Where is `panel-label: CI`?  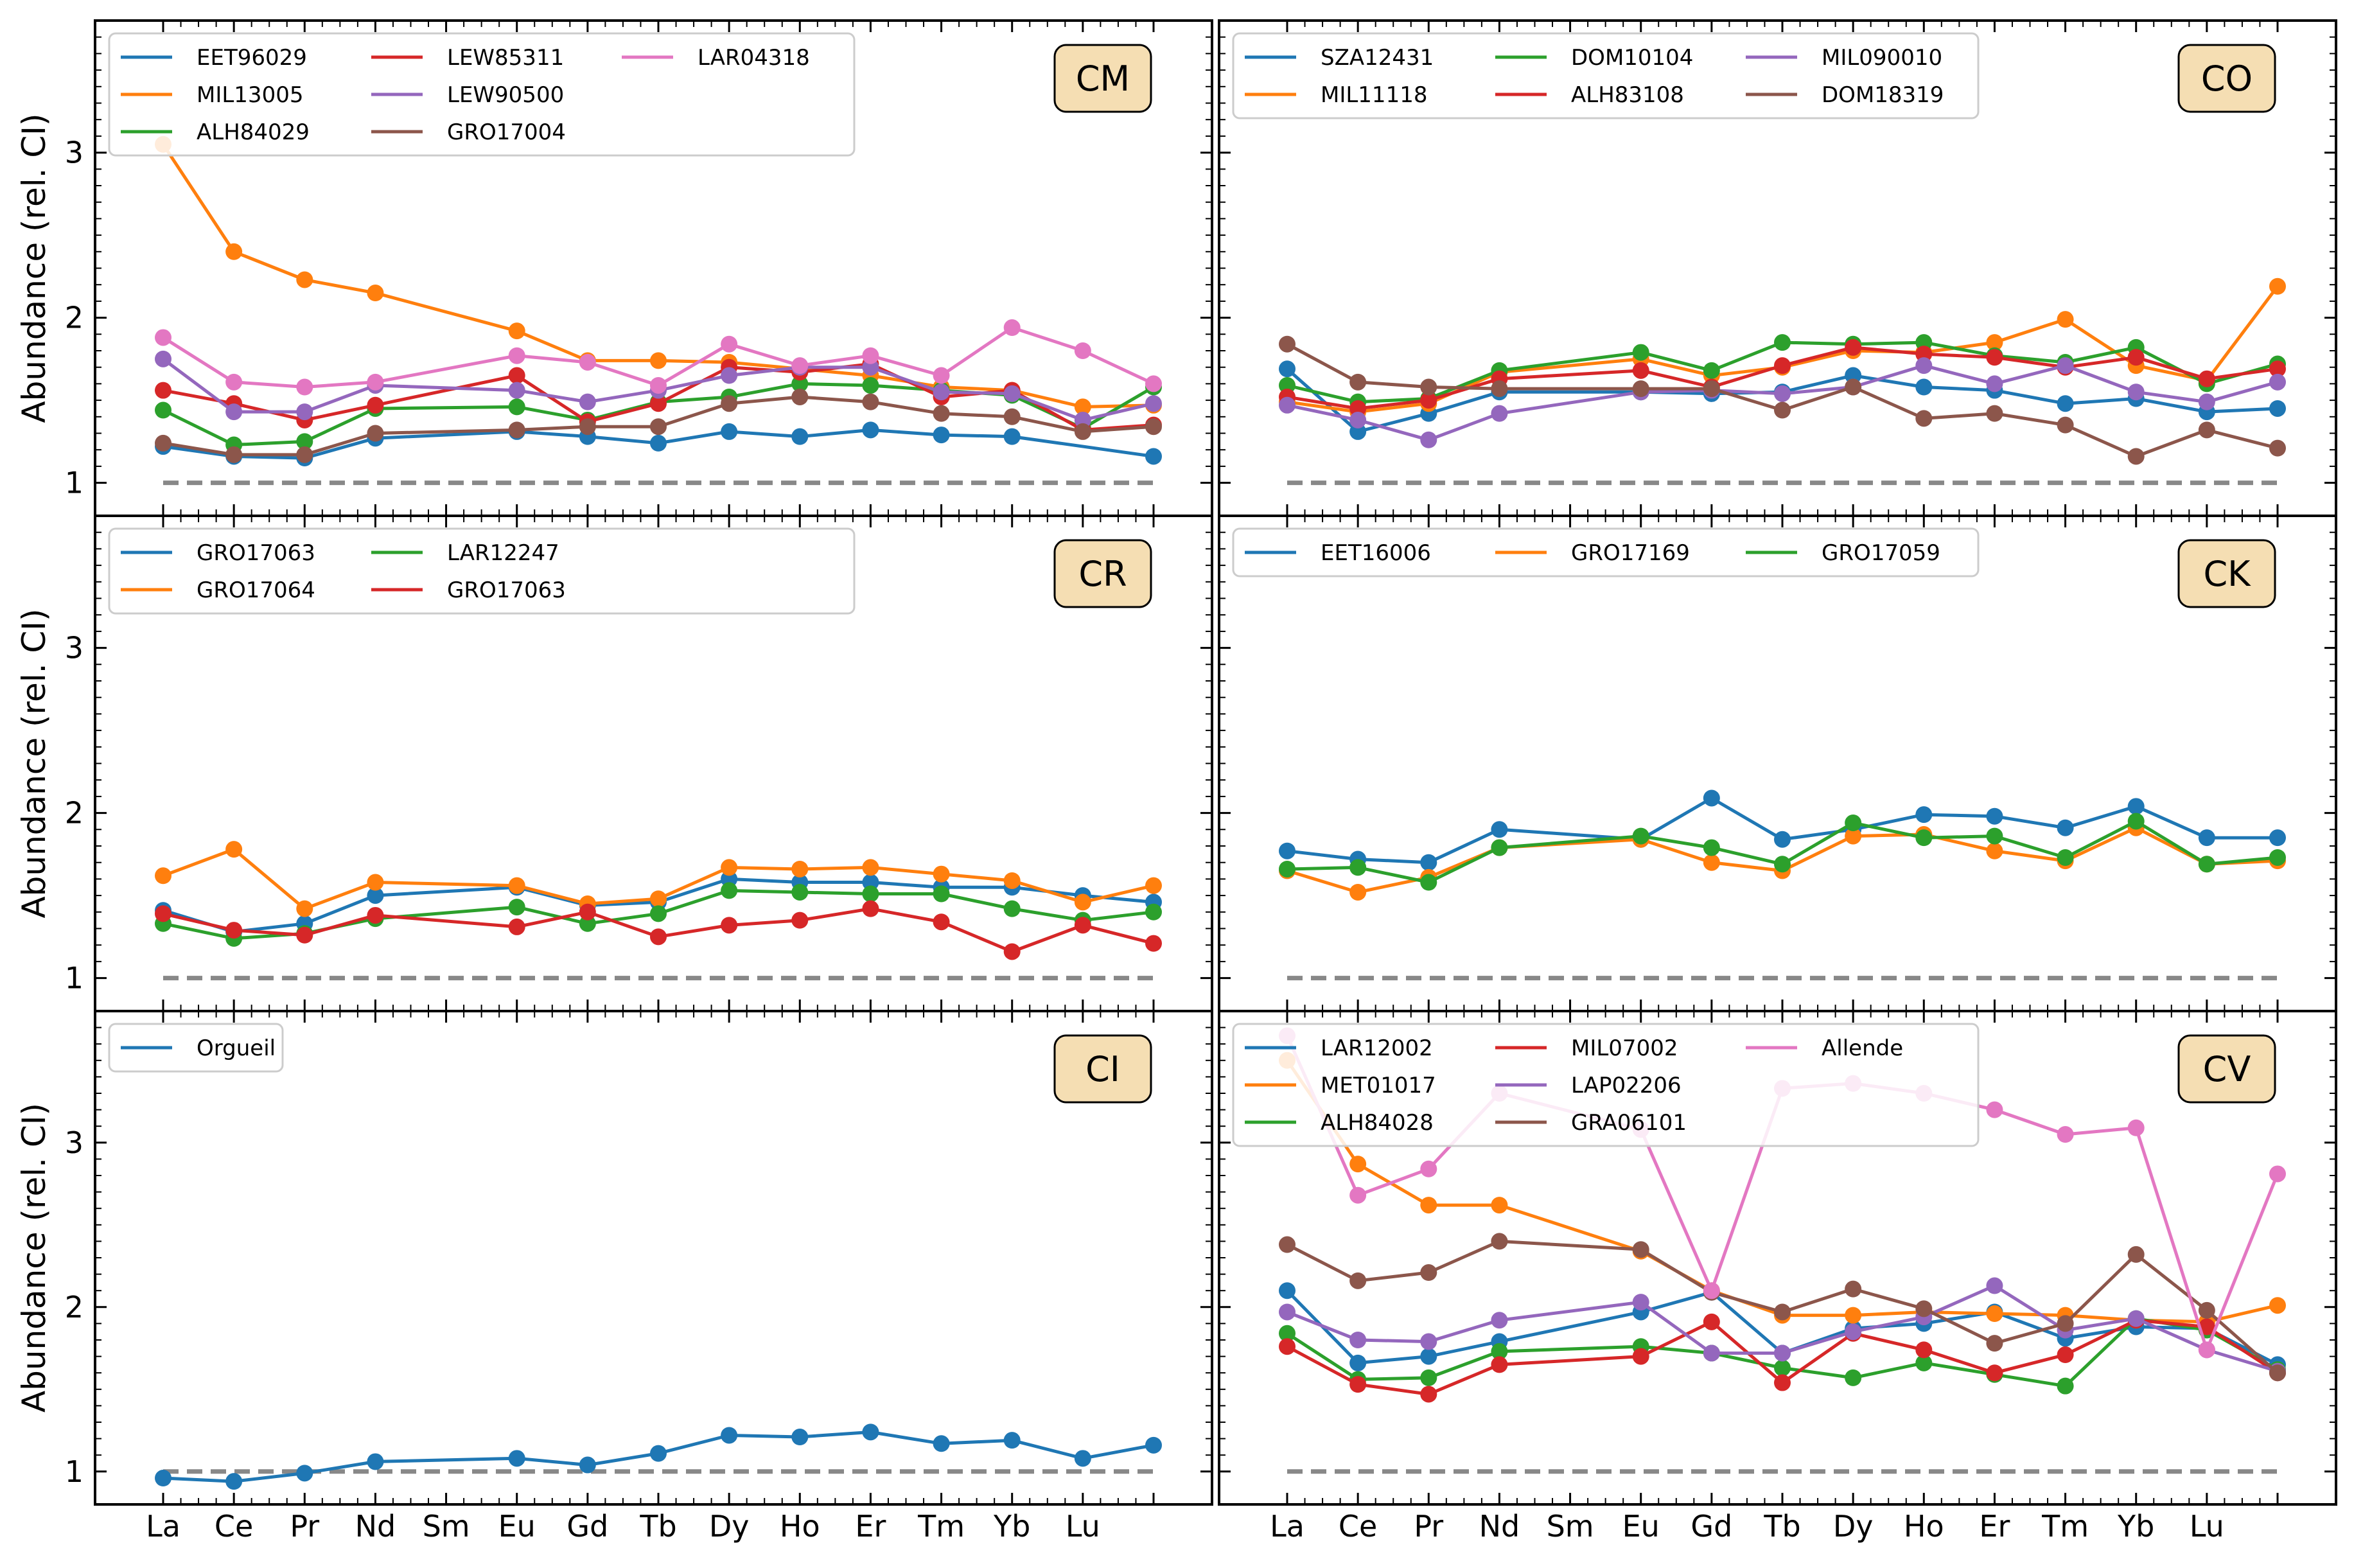
panel-label: CI is located at coordinates (1102, 1069).